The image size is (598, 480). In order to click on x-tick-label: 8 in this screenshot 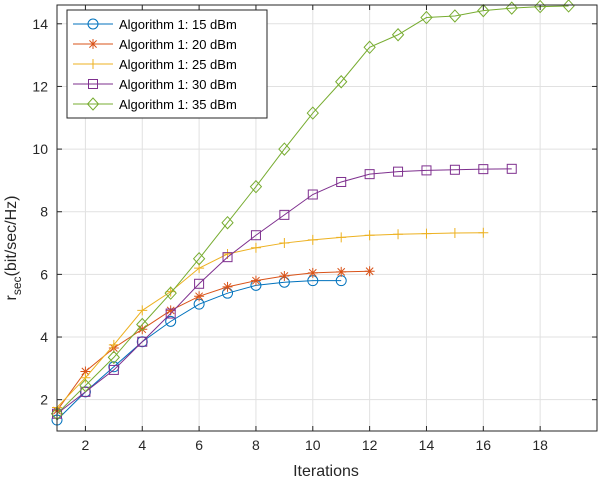, I will do `click(256, 445)`.